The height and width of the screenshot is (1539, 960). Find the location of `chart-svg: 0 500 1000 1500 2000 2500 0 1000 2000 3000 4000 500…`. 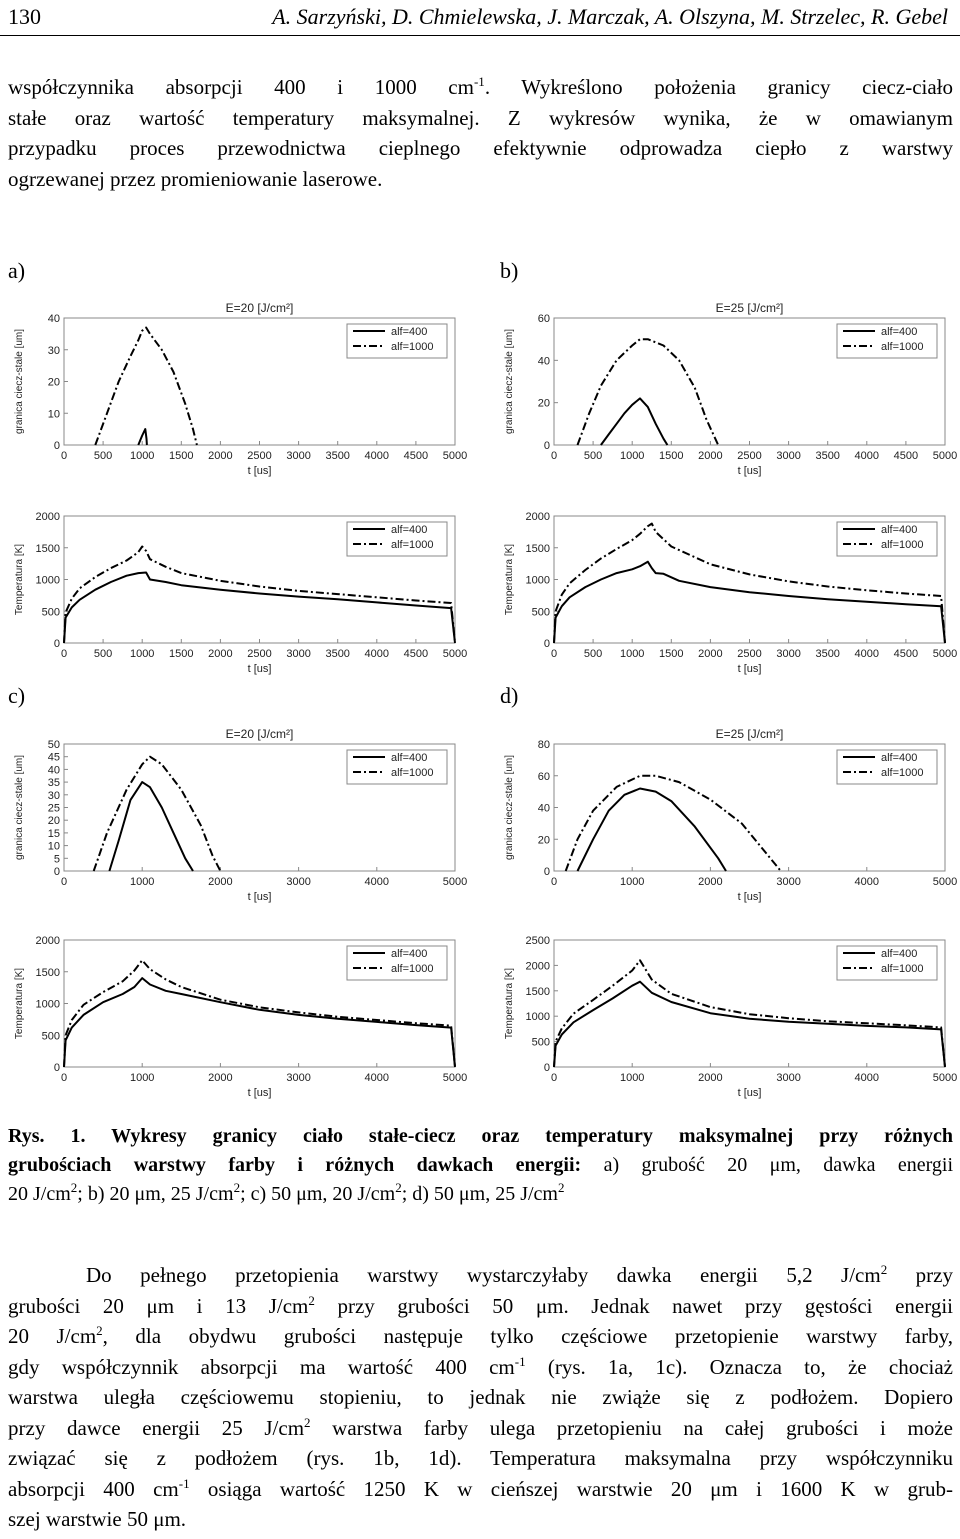

chart-svg: 0 500 1000 1500 2000 2500 0 1000 2000 3000 4000 500… is located at coordinates (730, 1017).